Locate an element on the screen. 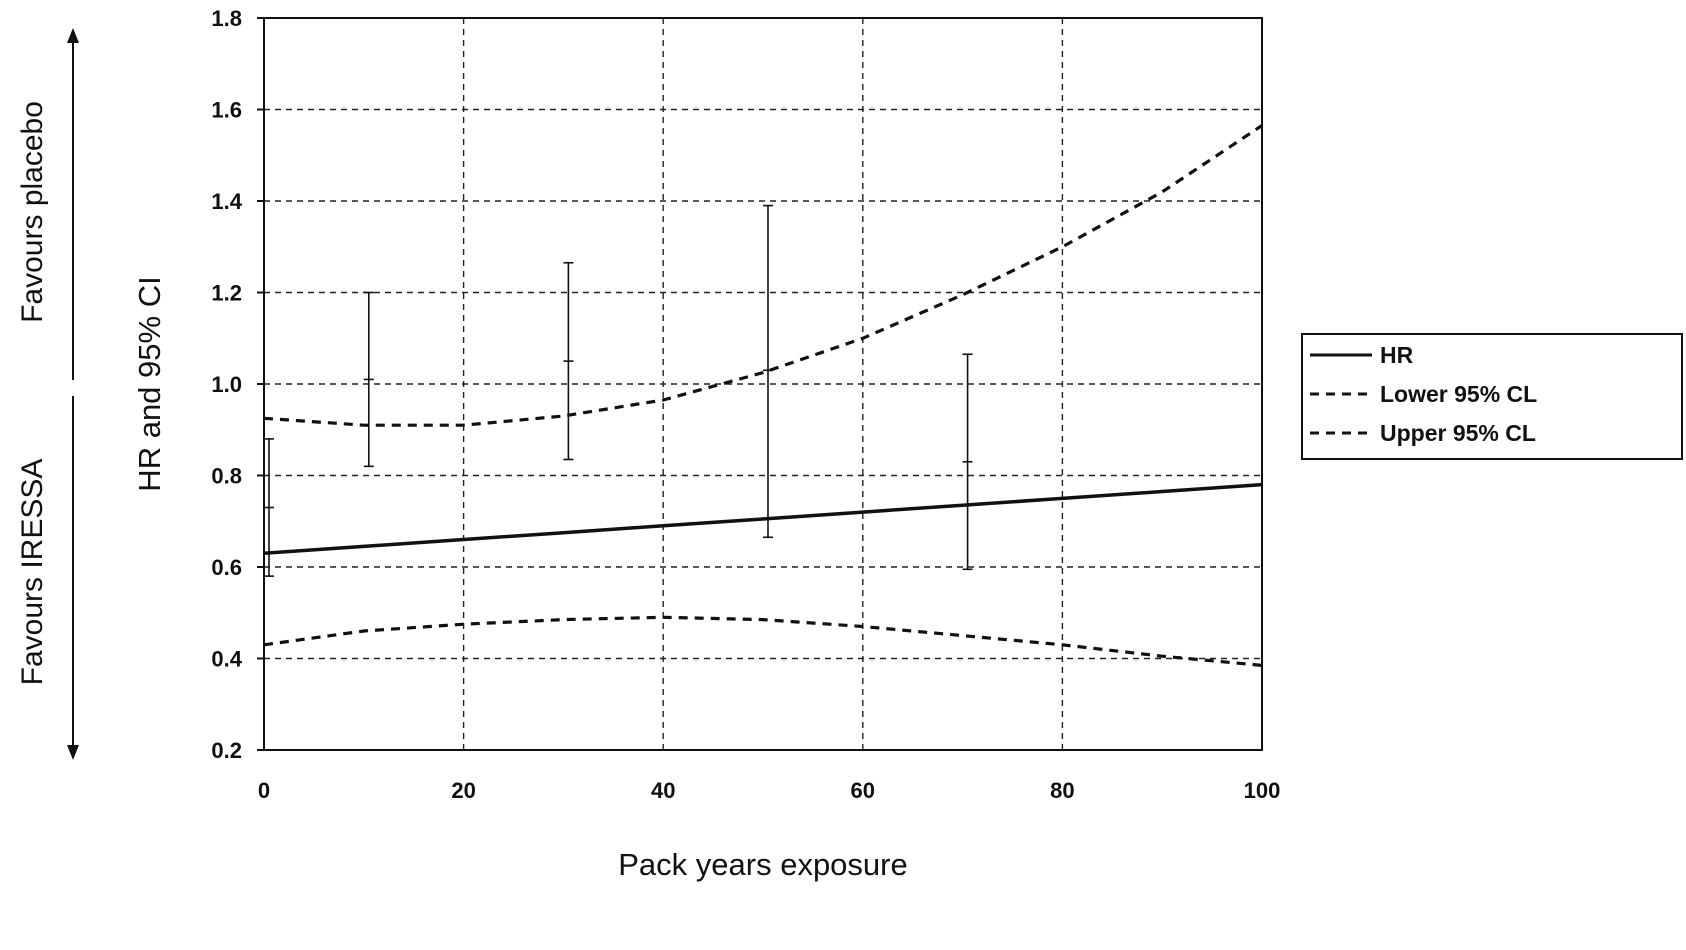 This screenshot has height=950, width=1686. x-tick-label: 100 is located at coordinates (1262, 790).